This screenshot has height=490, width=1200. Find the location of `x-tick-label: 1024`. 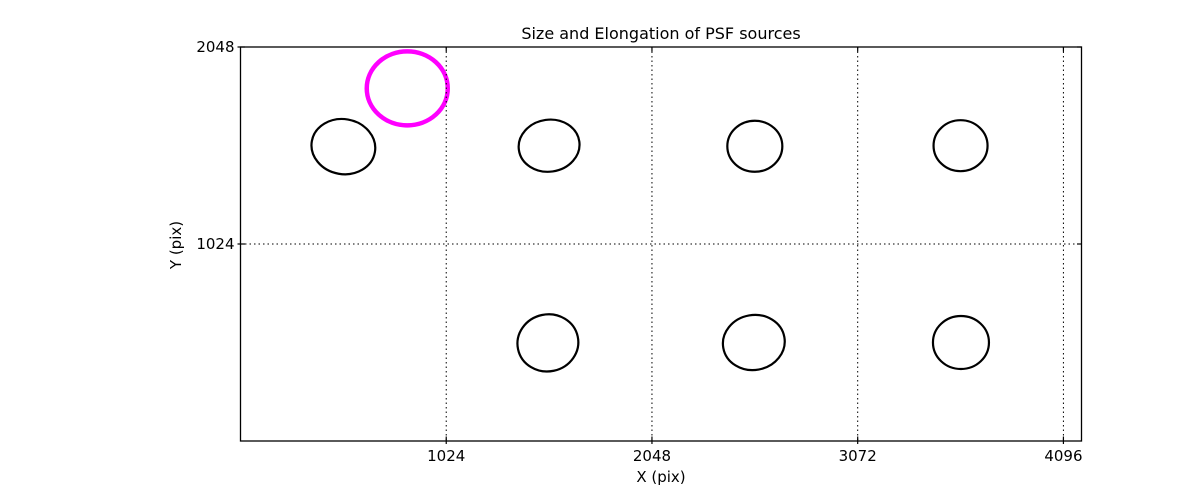

x-tick-label: 1024 is located at coordinates (446, 456).